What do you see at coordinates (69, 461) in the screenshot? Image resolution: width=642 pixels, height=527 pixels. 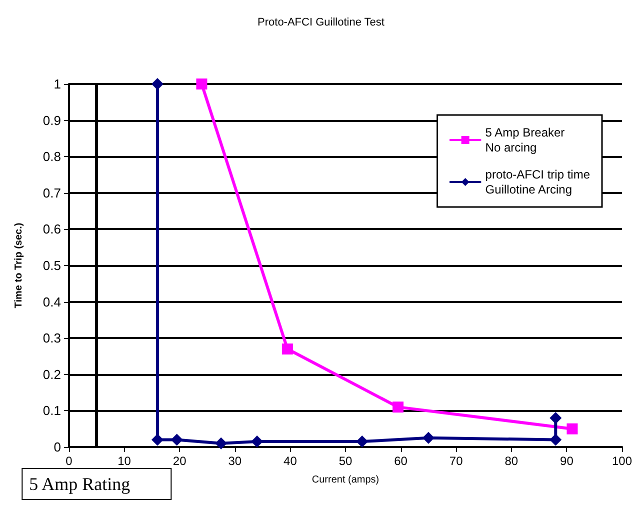 I see `x-tick-label: 0` at bounding box center [69, 461].